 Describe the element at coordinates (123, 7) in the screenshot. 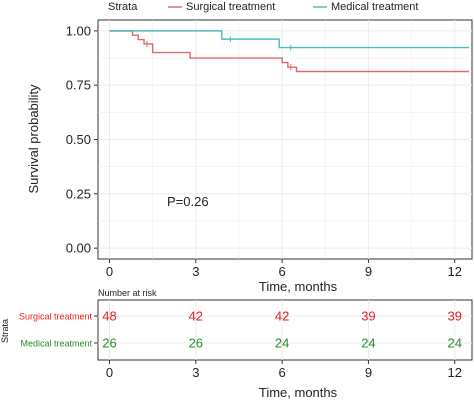

I see `legend-title: Strata` at that location.